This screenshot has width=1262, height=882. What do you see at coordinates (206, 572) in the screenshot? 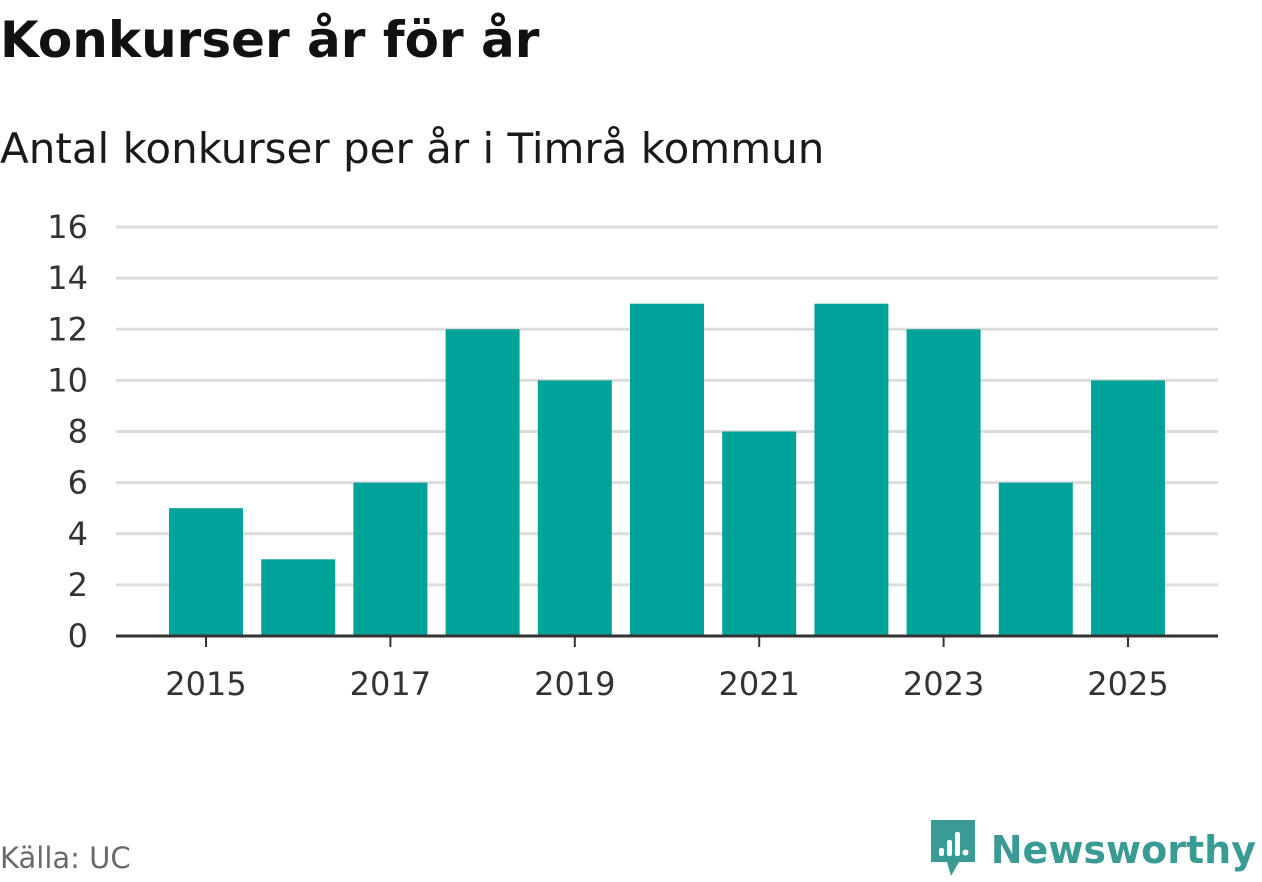
I see `bar-2015` at bounding box center [206, 572].